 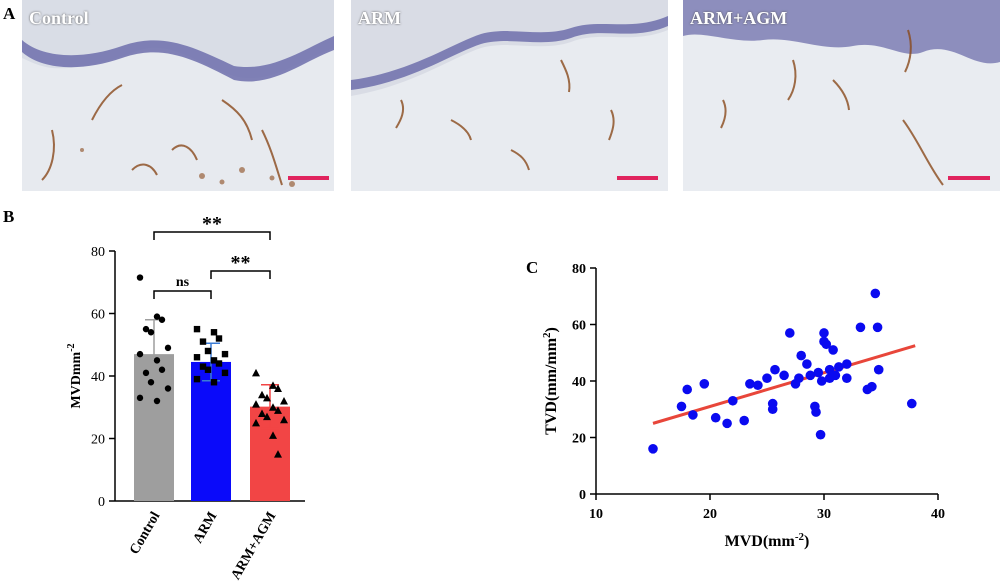 What do you see at coordinates (739, 18) in the screenshot?
I see `micrograph-label-arm-agm: ARM+AGM` at bounding box center [739, 18].